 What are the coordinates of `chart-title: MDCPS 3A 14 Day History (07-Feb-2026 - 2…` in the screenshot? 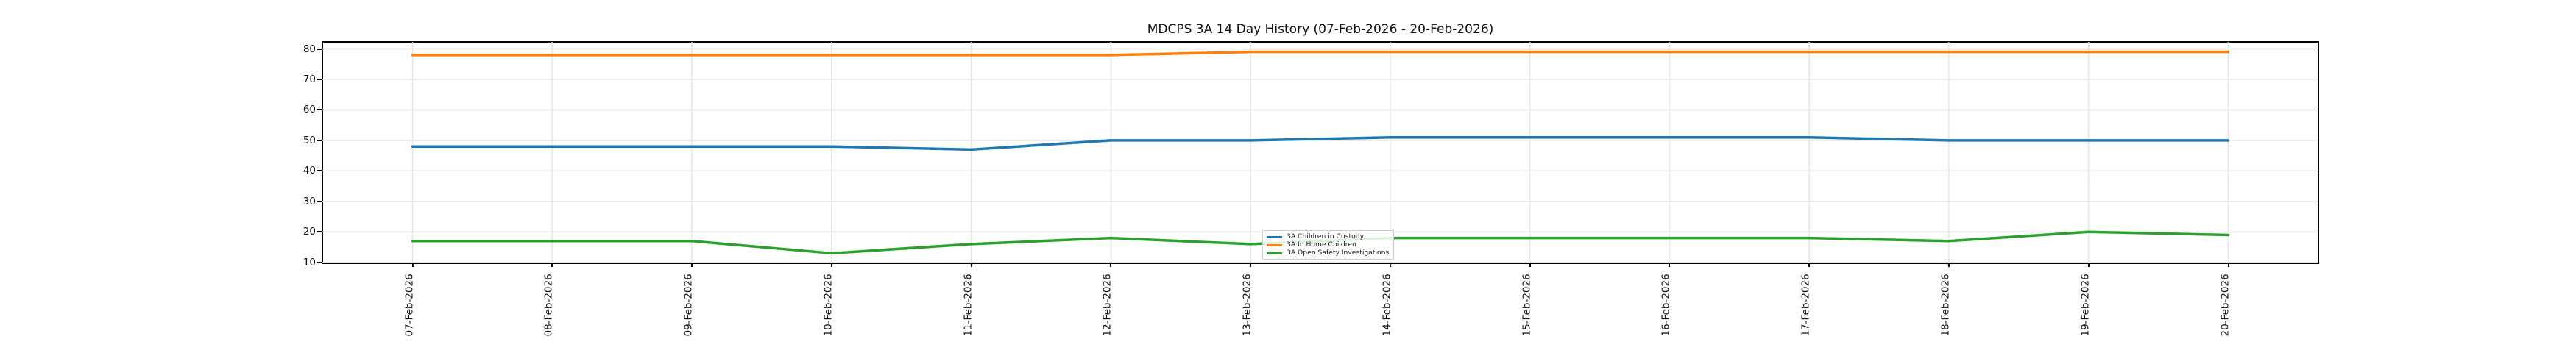 It's located at (1320, 29).